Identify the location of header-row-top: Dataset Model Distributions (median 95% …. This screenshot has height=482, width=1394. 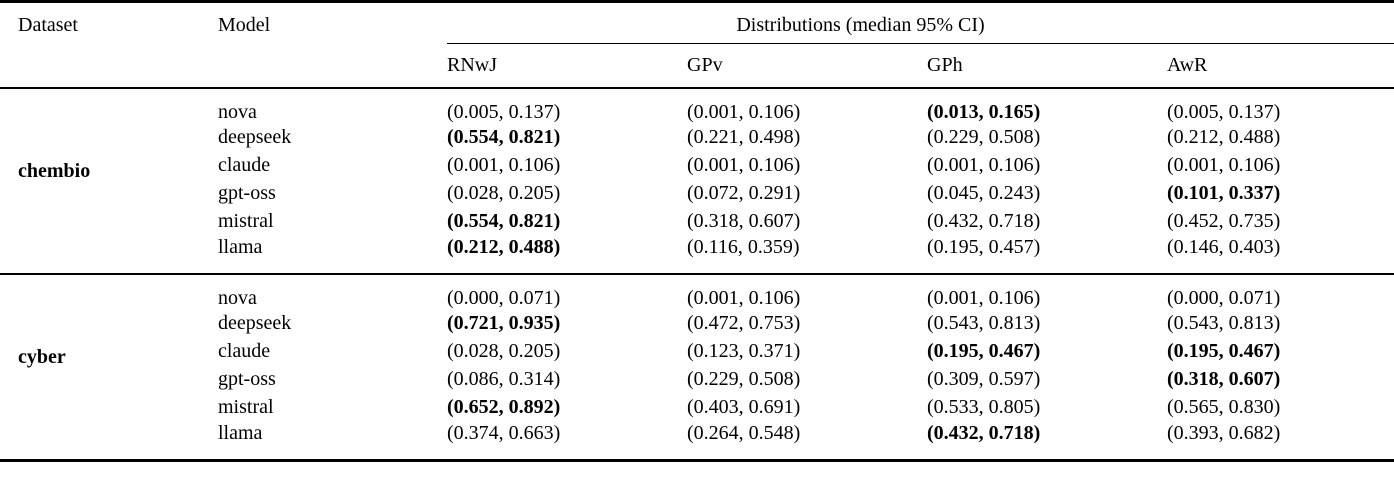
(697, 22).